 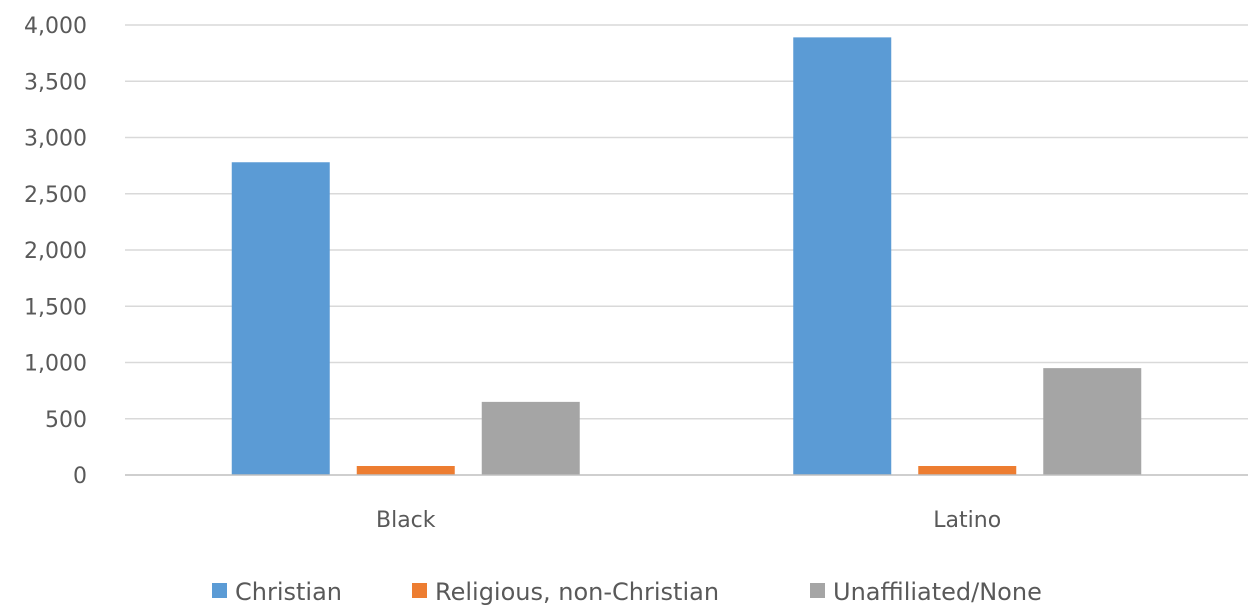 What do you see at coordinates (967, 470) in the screenshot?
I see `bar-religious-non-christian-latino` at bounding box center [967, 470].